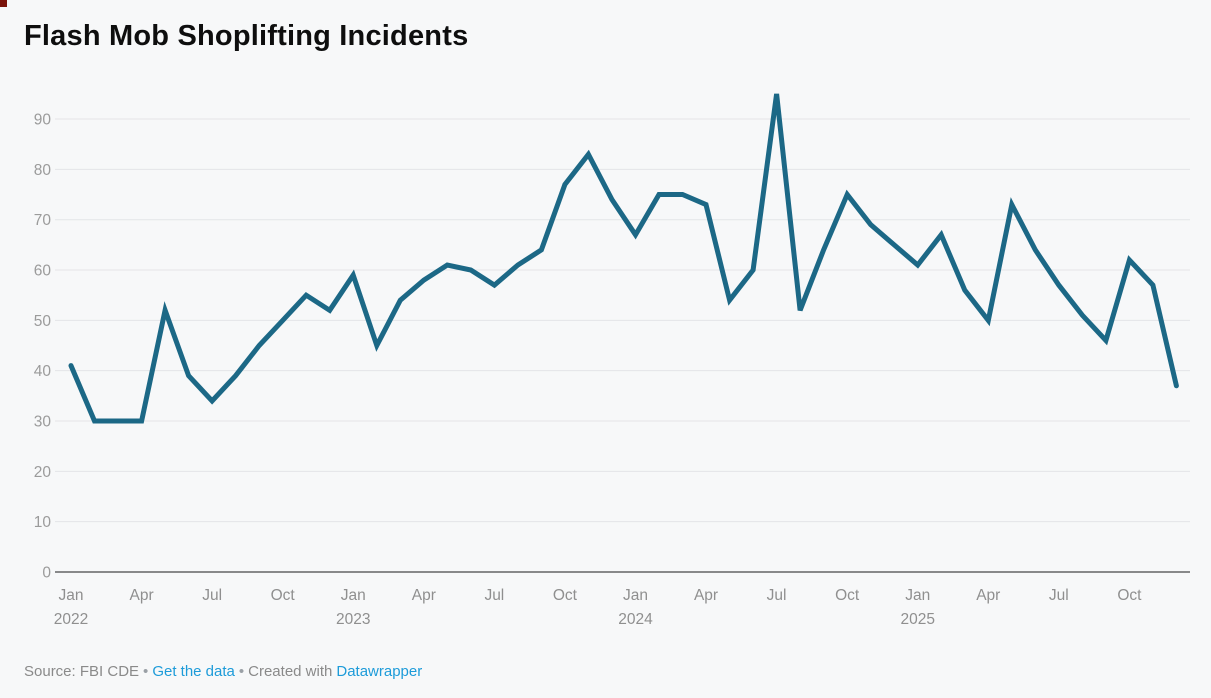 The width and height of the screenshot is (1211, 698). Describe the element at coordinates (43, 120) in the screenshot. I see `y-axis-label: 90` at that location.